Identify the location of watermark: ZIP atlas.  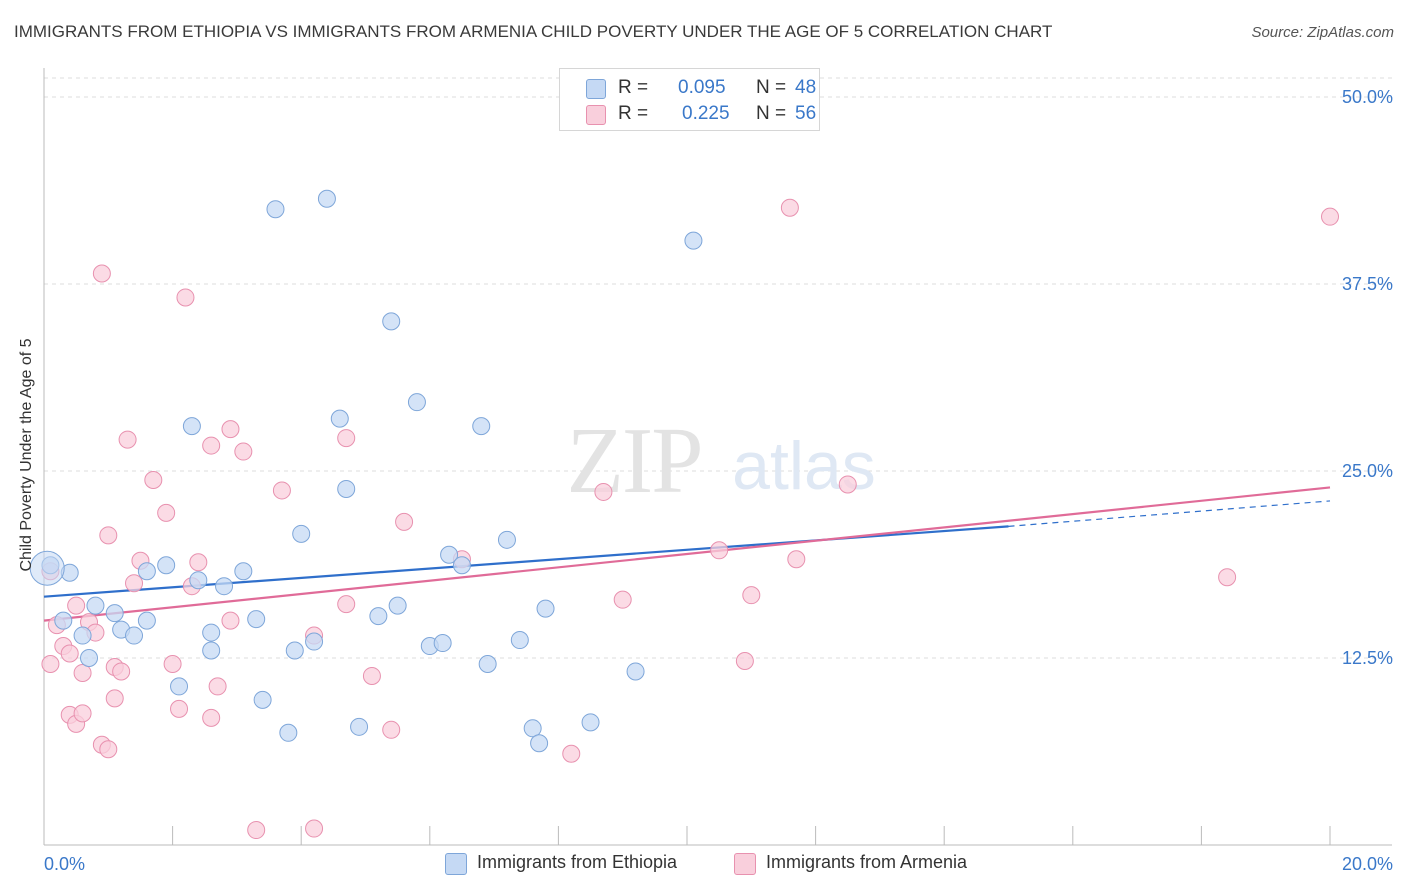
(721, 461).